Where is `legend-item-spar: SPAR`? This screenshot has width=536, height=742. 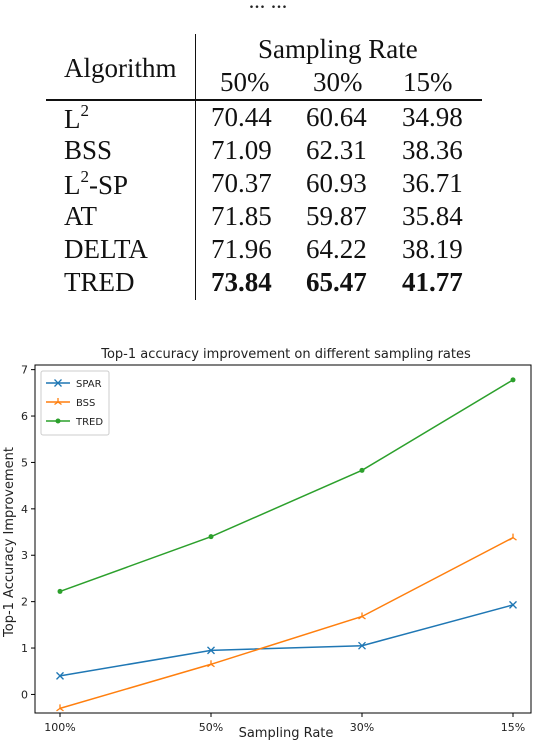 legend-item-spar: SPAR is located at coordinates (74, 384).